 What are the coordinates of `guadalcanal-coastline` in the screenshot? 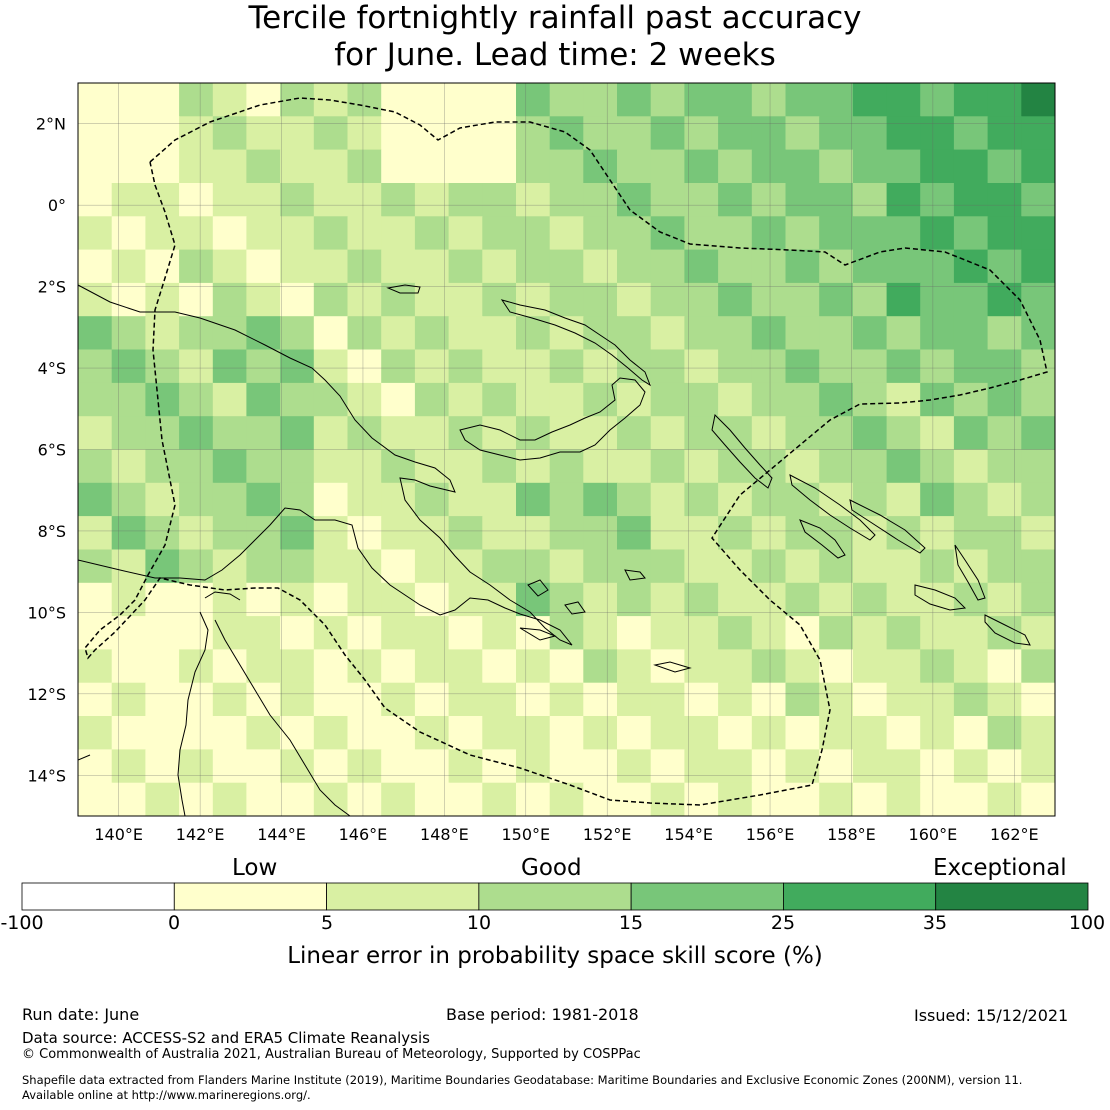 It's located at (940, 597).